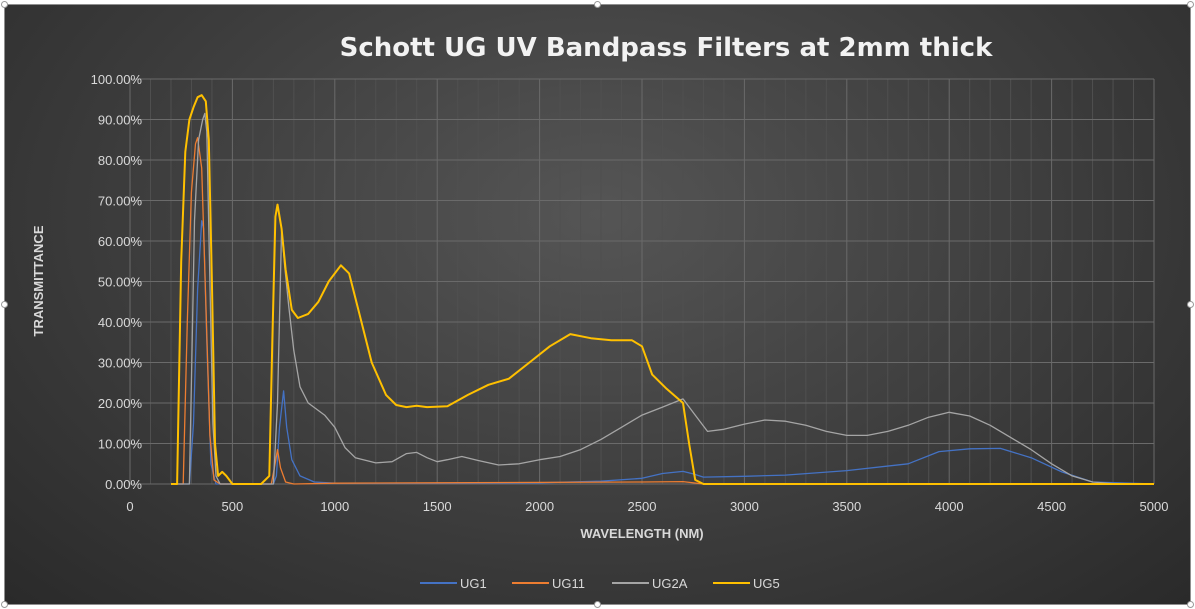 The image size is (1195, 609). I want to click on legend-label-ug1: UG1, so click(473, 583).